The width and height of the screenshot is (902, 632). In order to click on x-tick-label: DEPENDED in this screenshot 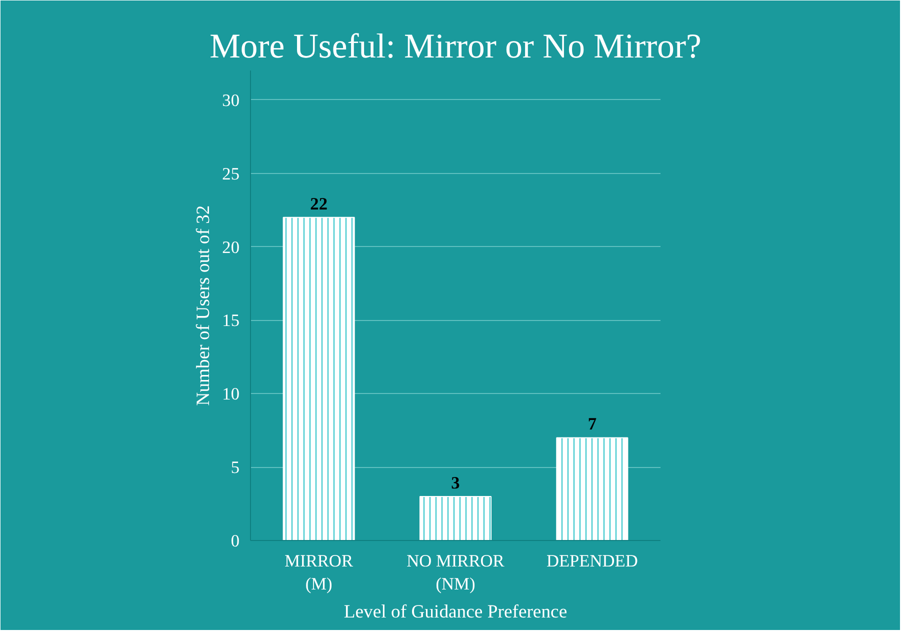, I will do `click(592, 561)`.